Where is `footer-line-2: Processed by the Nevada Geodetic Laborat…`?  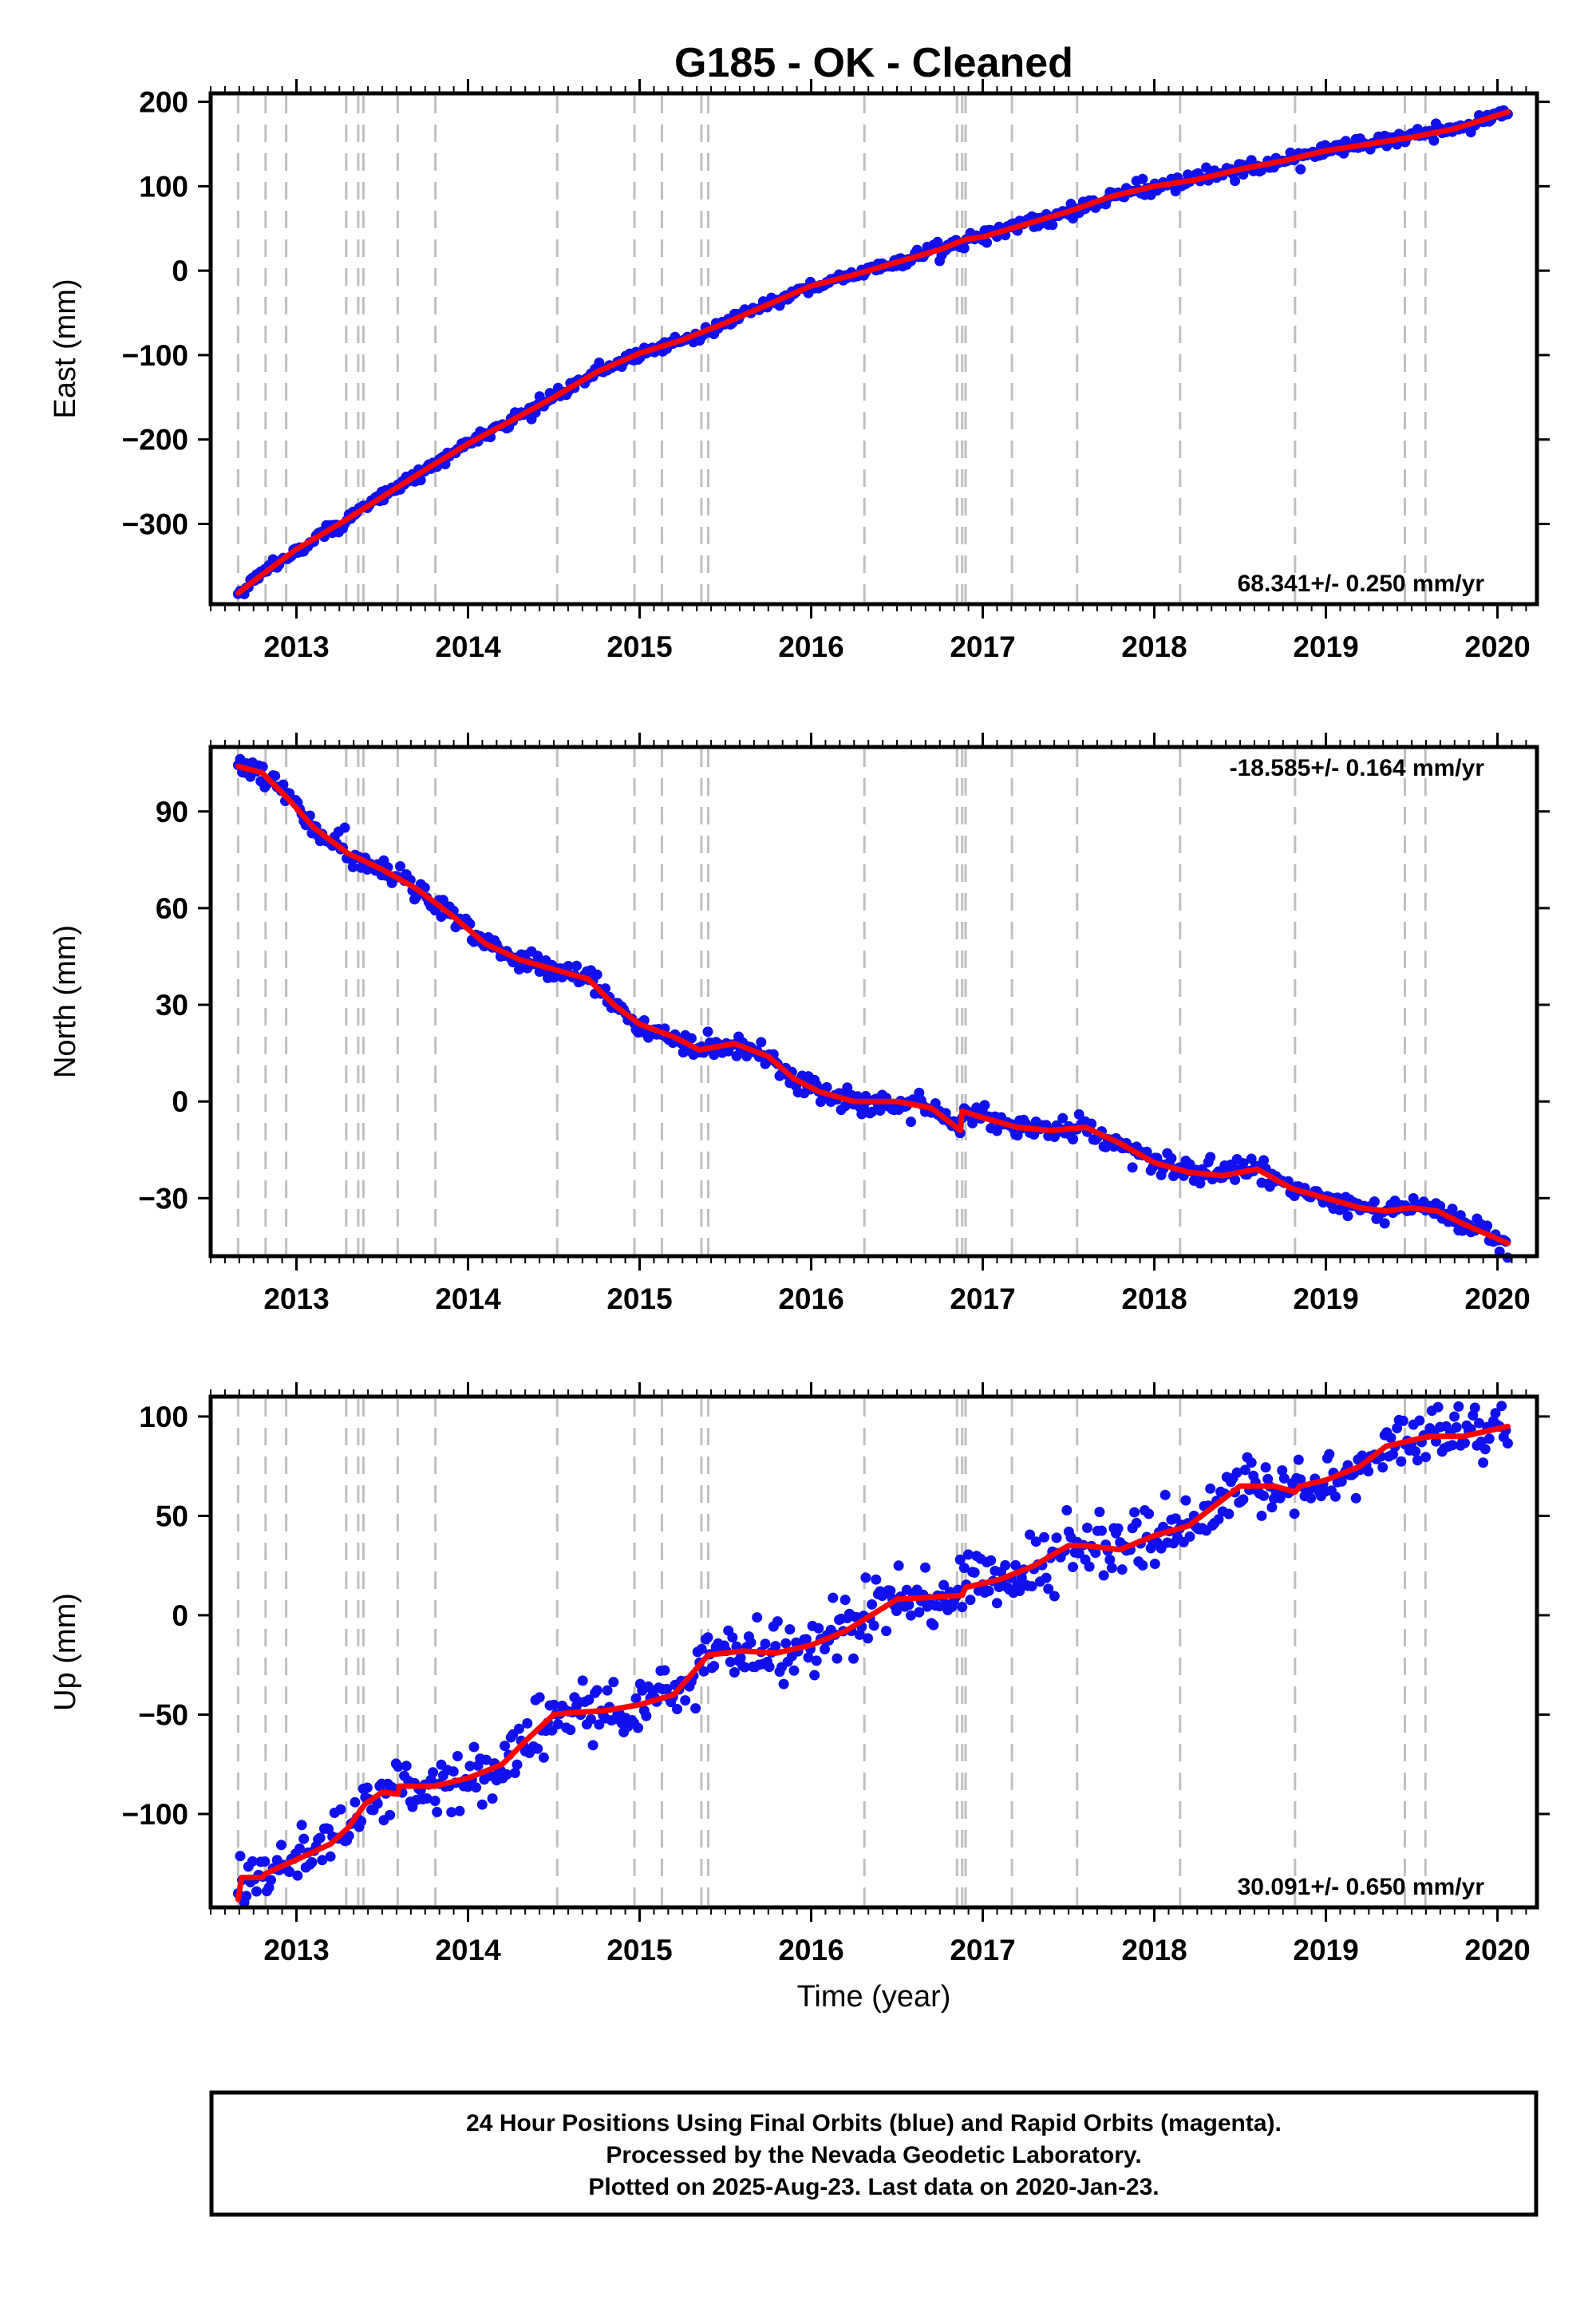 footer-line-2: Processed by the Nevada Geodetic Laborat… is located at coordinates (873, 2155).